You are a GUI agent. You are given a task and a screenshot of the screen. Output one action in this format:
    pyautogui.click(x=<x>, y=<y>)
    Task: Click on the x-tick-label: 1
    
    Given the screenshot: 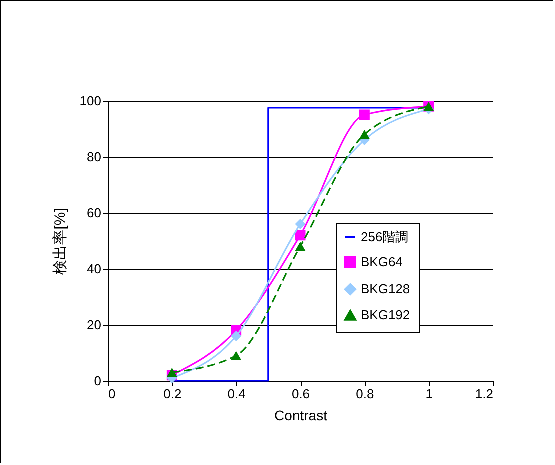 What is the action you would take?
    pyautogui.click(x=429, y=394)
    